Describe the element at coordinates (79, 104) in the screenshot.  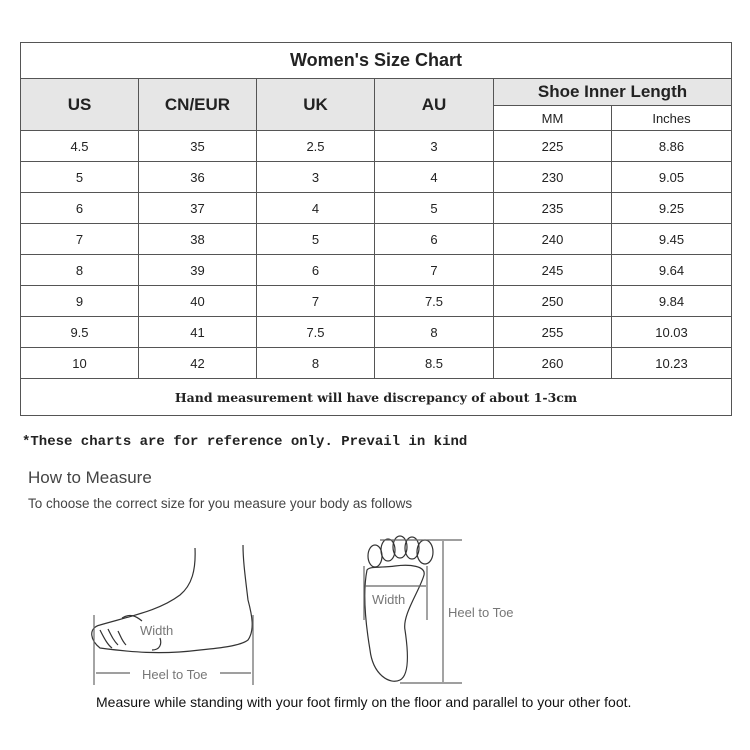
I see `header-us: US` at that location.